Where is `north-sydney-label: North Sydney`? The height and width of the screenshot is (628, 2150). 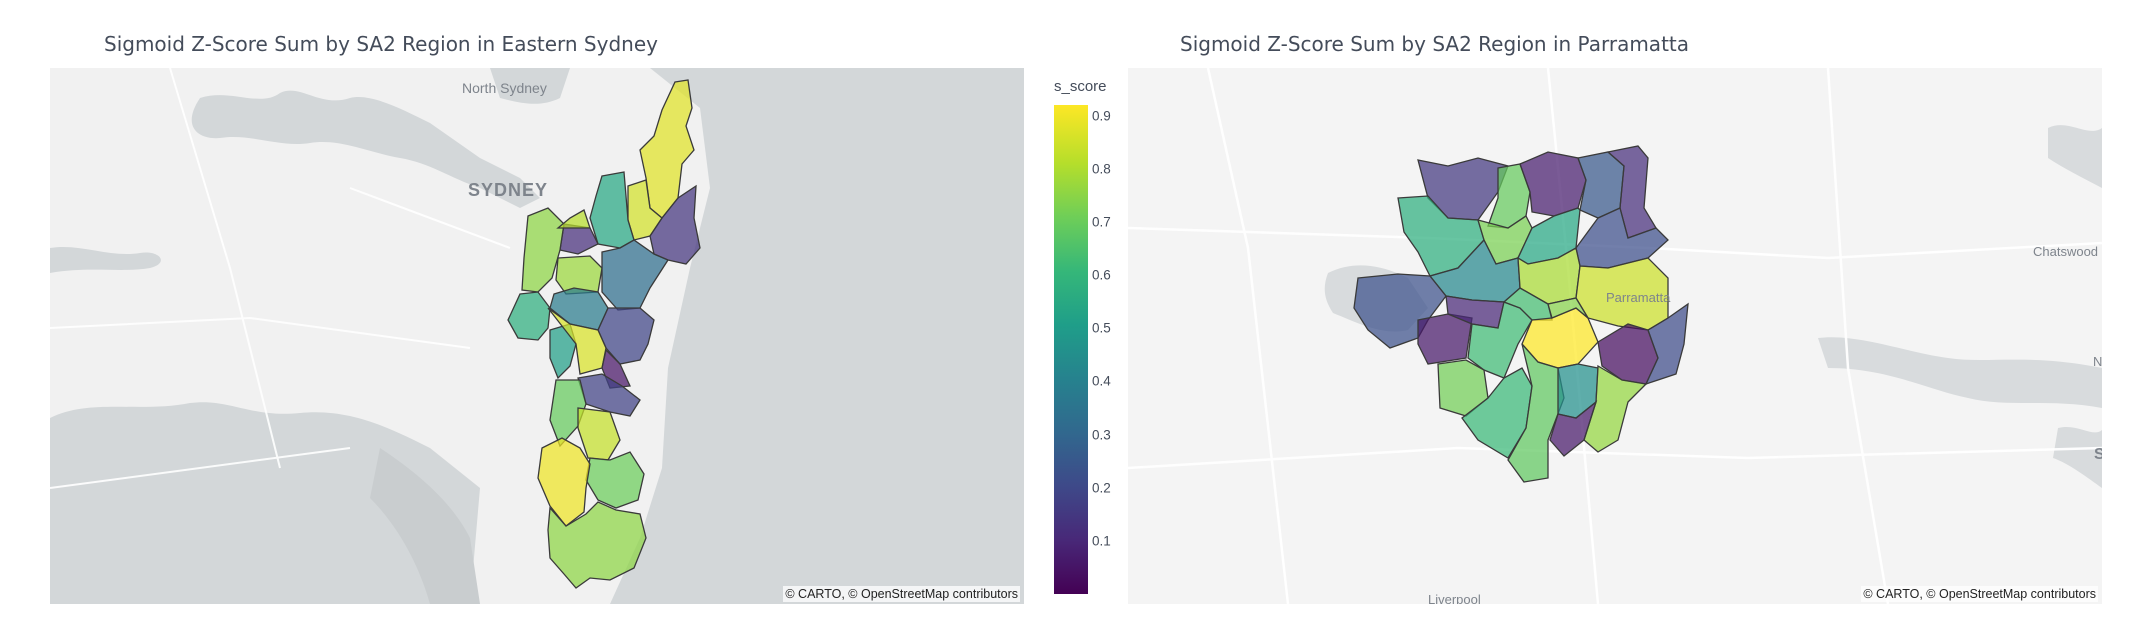 north-sydney-label: North Sydney is located at coordinates (504, 88).